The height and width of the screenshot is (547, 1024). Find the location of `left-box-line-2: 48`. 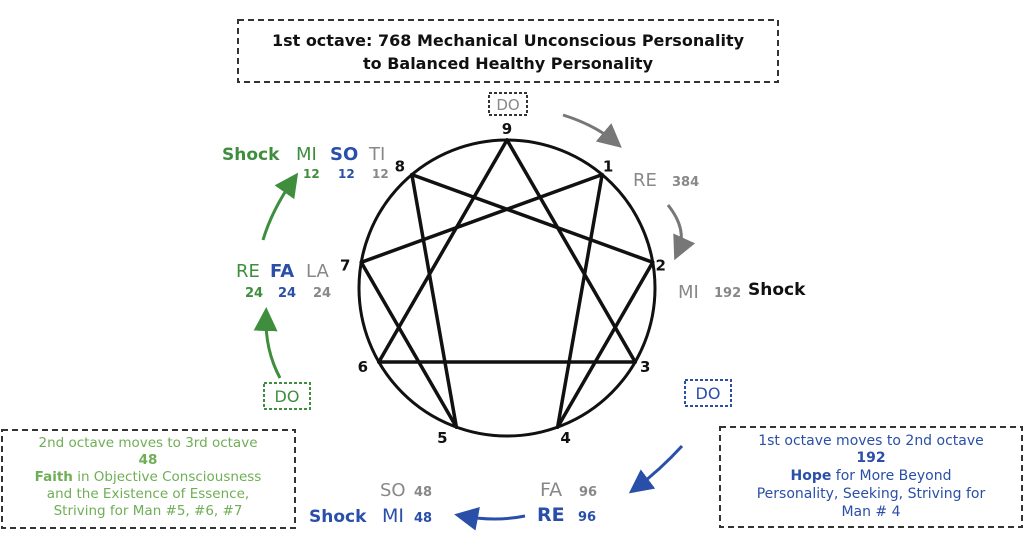

left-box-line-2: 48 is located at coordinates (148, 460).